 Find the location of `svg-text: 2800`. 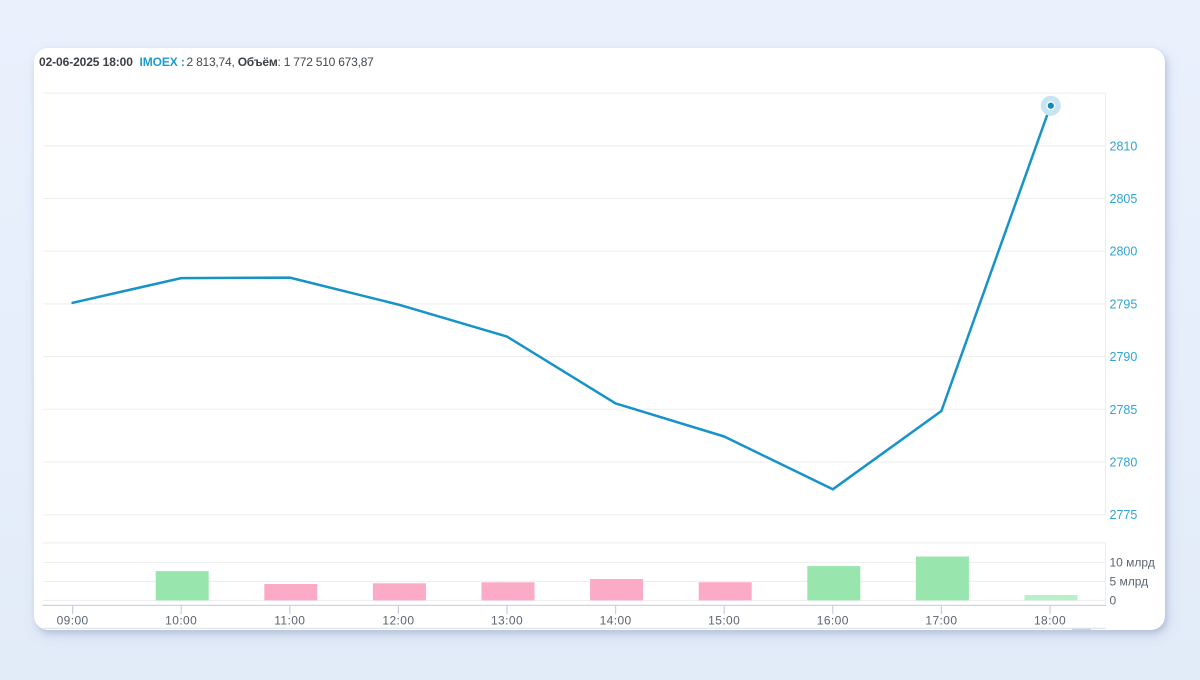

svg-text: 2800 is located at coordinates (1124, 252).